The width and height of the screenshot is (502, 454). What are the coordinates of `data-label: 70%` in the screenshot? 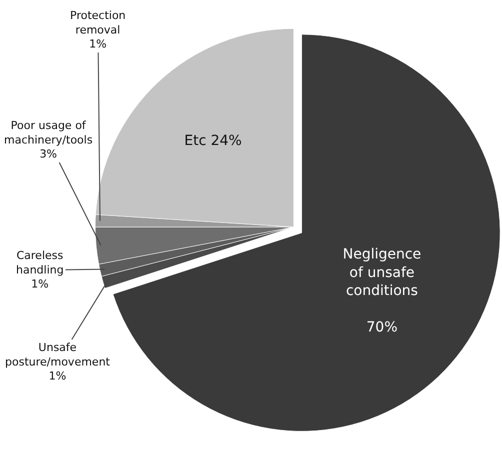 It's located at (382, 328).